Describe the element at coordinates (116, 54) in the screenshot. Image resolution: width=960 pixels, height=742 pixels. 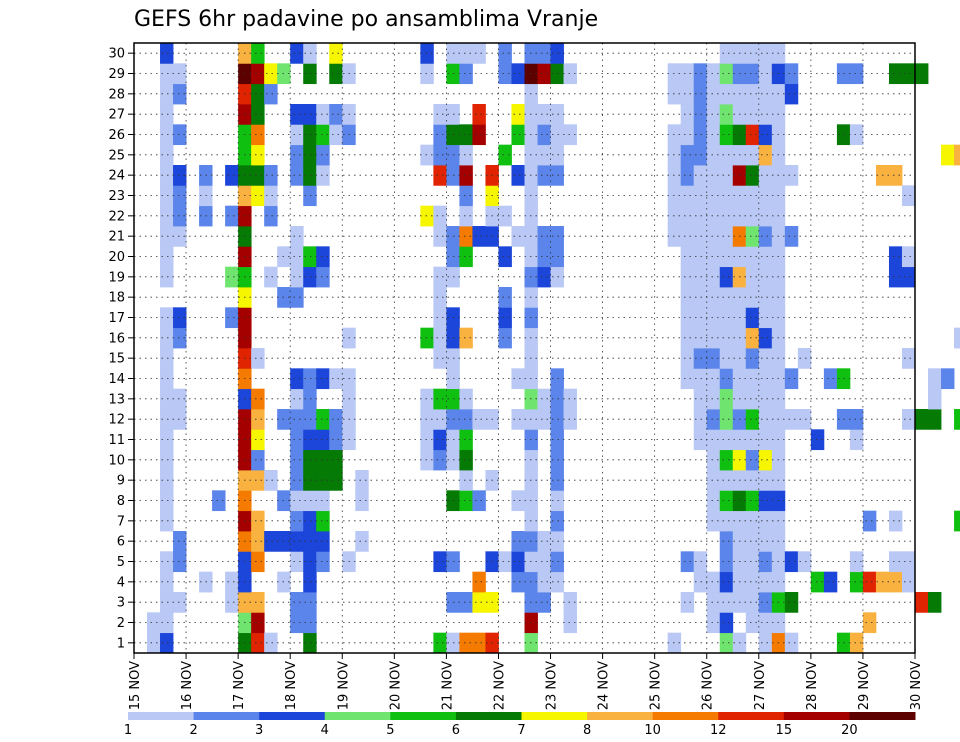
I see `y-tick-label: 30` at that location.